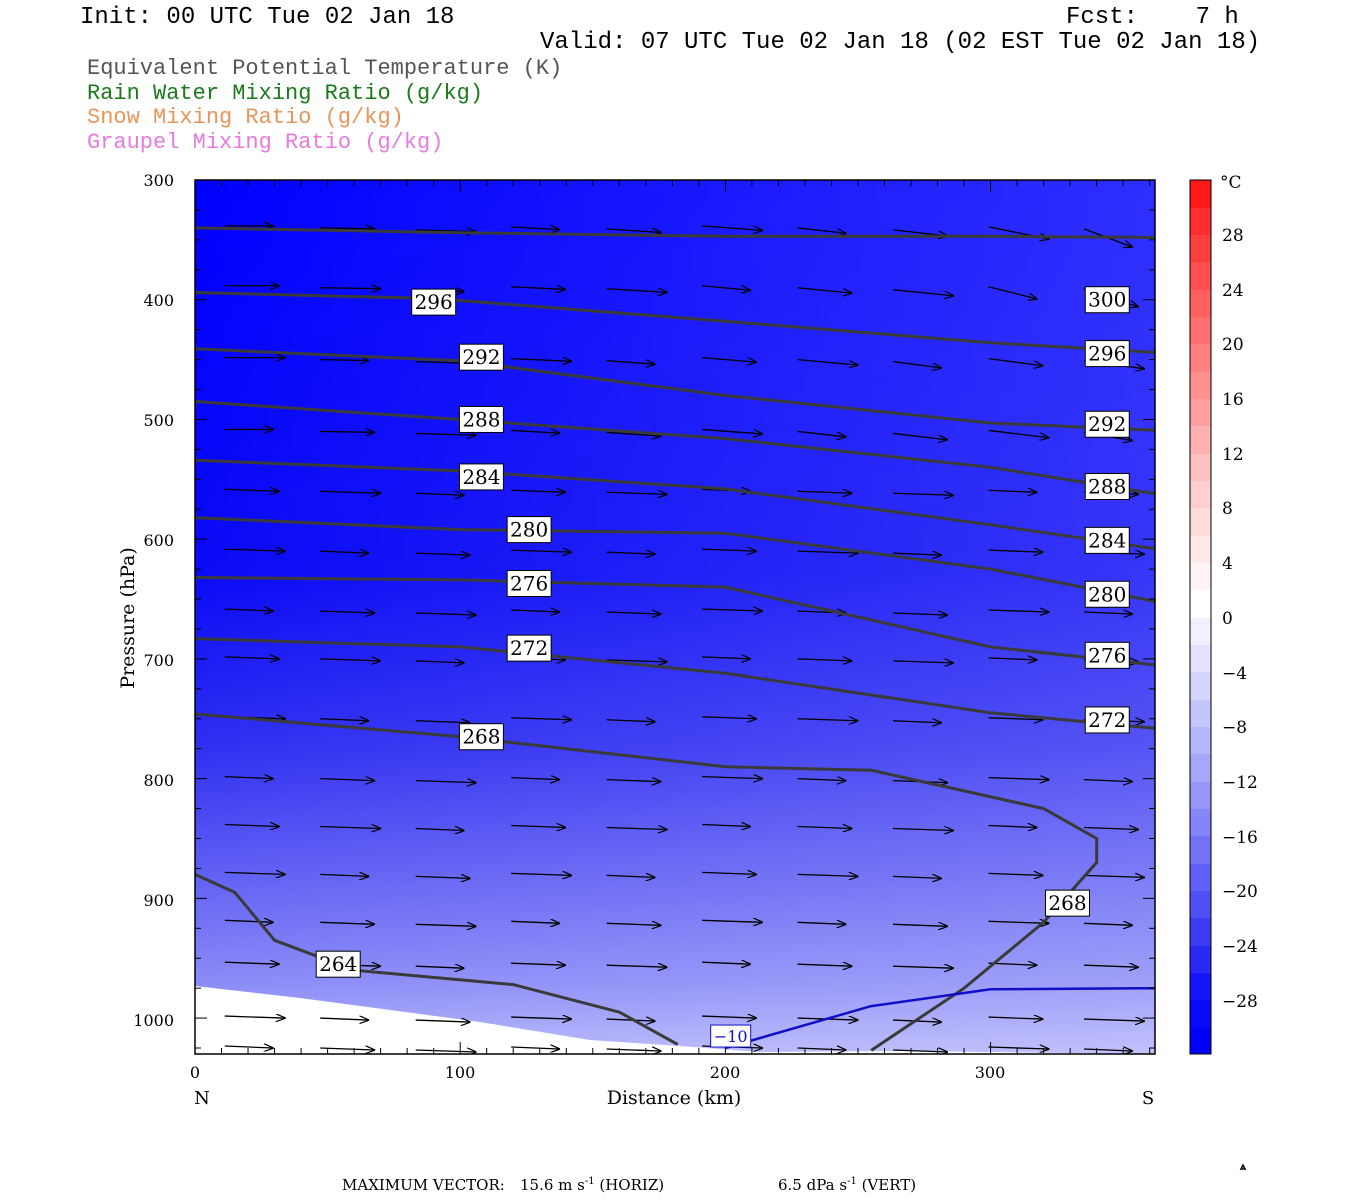 This screenshot has height=1200, width=1350. What do you see at coordinates (886, 1185) in the screenshot?
I see `vert-unit: (VERT)` at bounding box center [886, 1185].